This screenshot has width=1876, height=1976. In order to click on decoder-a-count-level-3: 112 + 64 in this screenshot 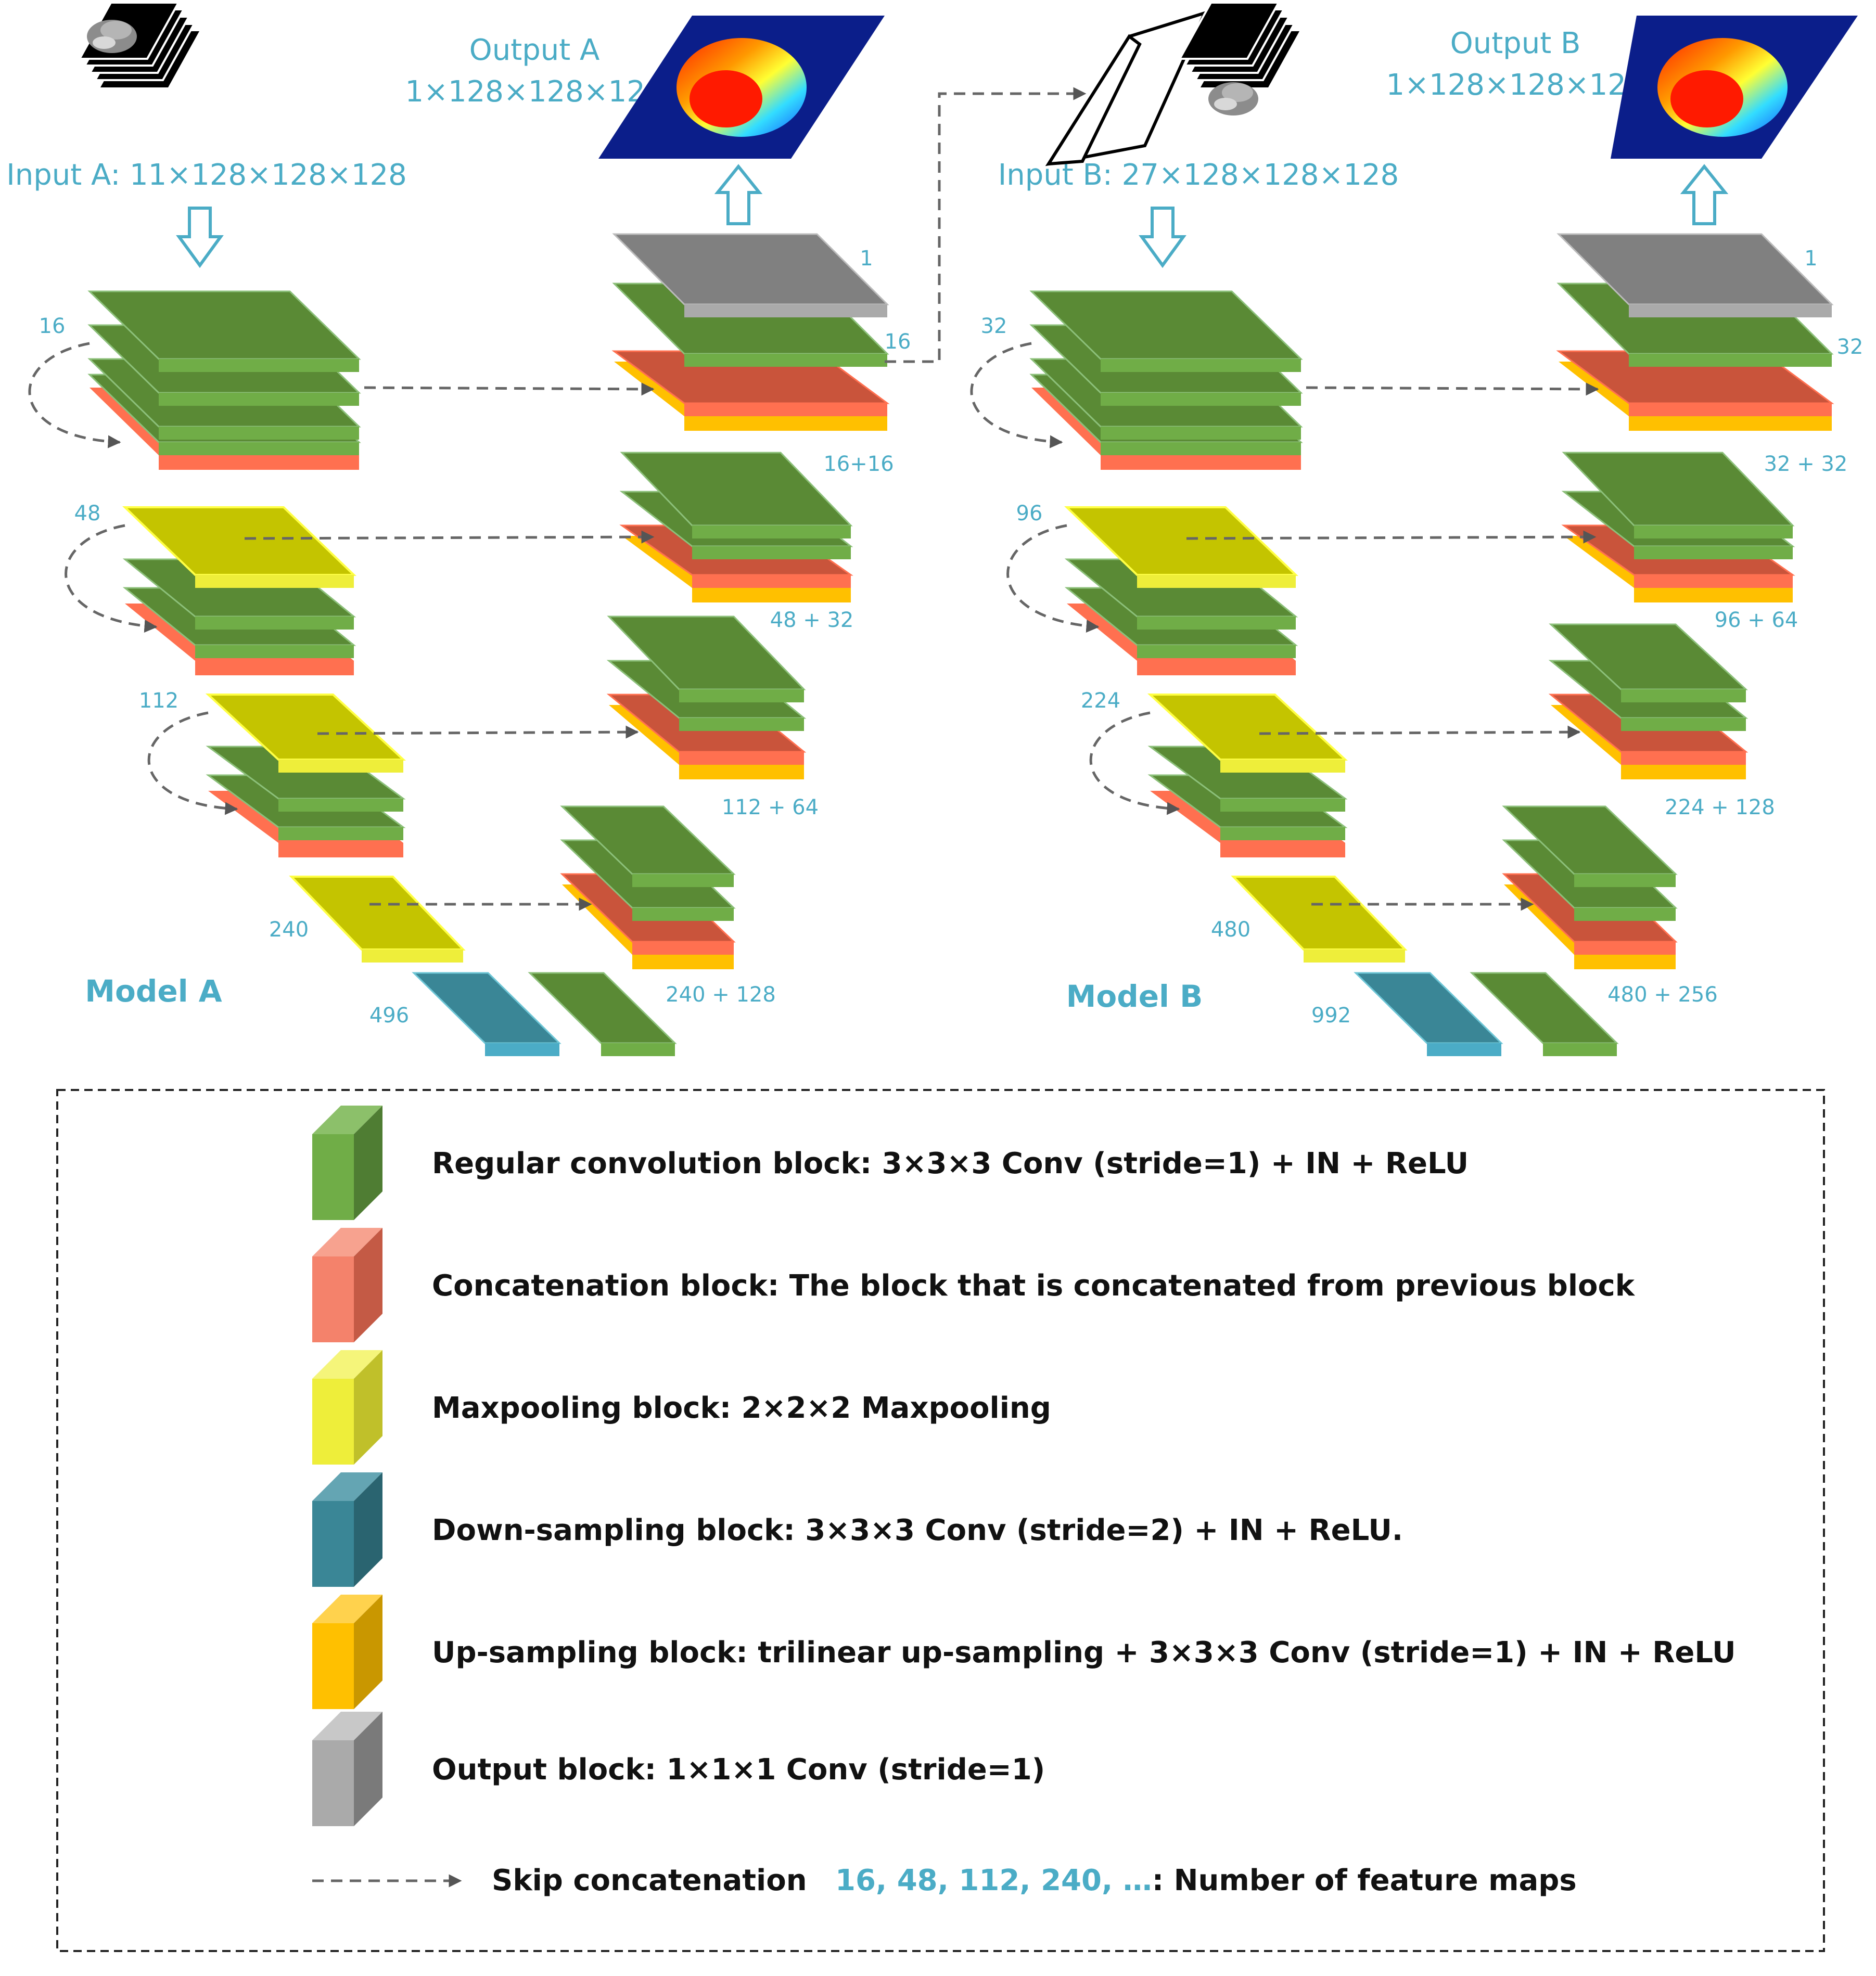, I will do `click(770, 807)`.